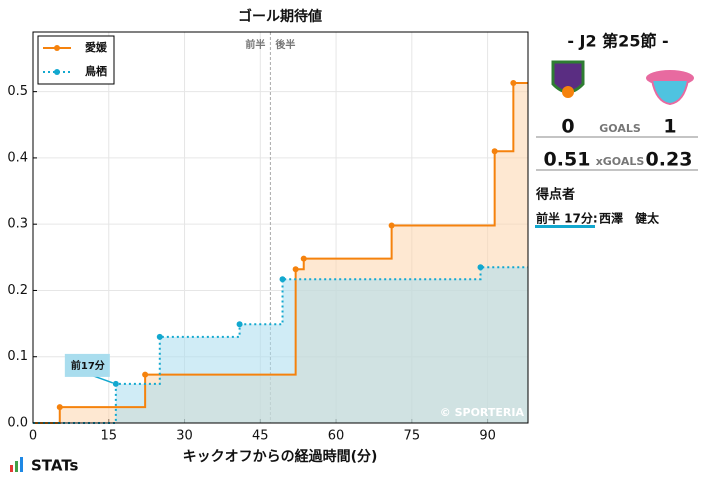 The width and height of the screenshot is (707, 479). I want to click on away-goals: 1, so click(669, 127).